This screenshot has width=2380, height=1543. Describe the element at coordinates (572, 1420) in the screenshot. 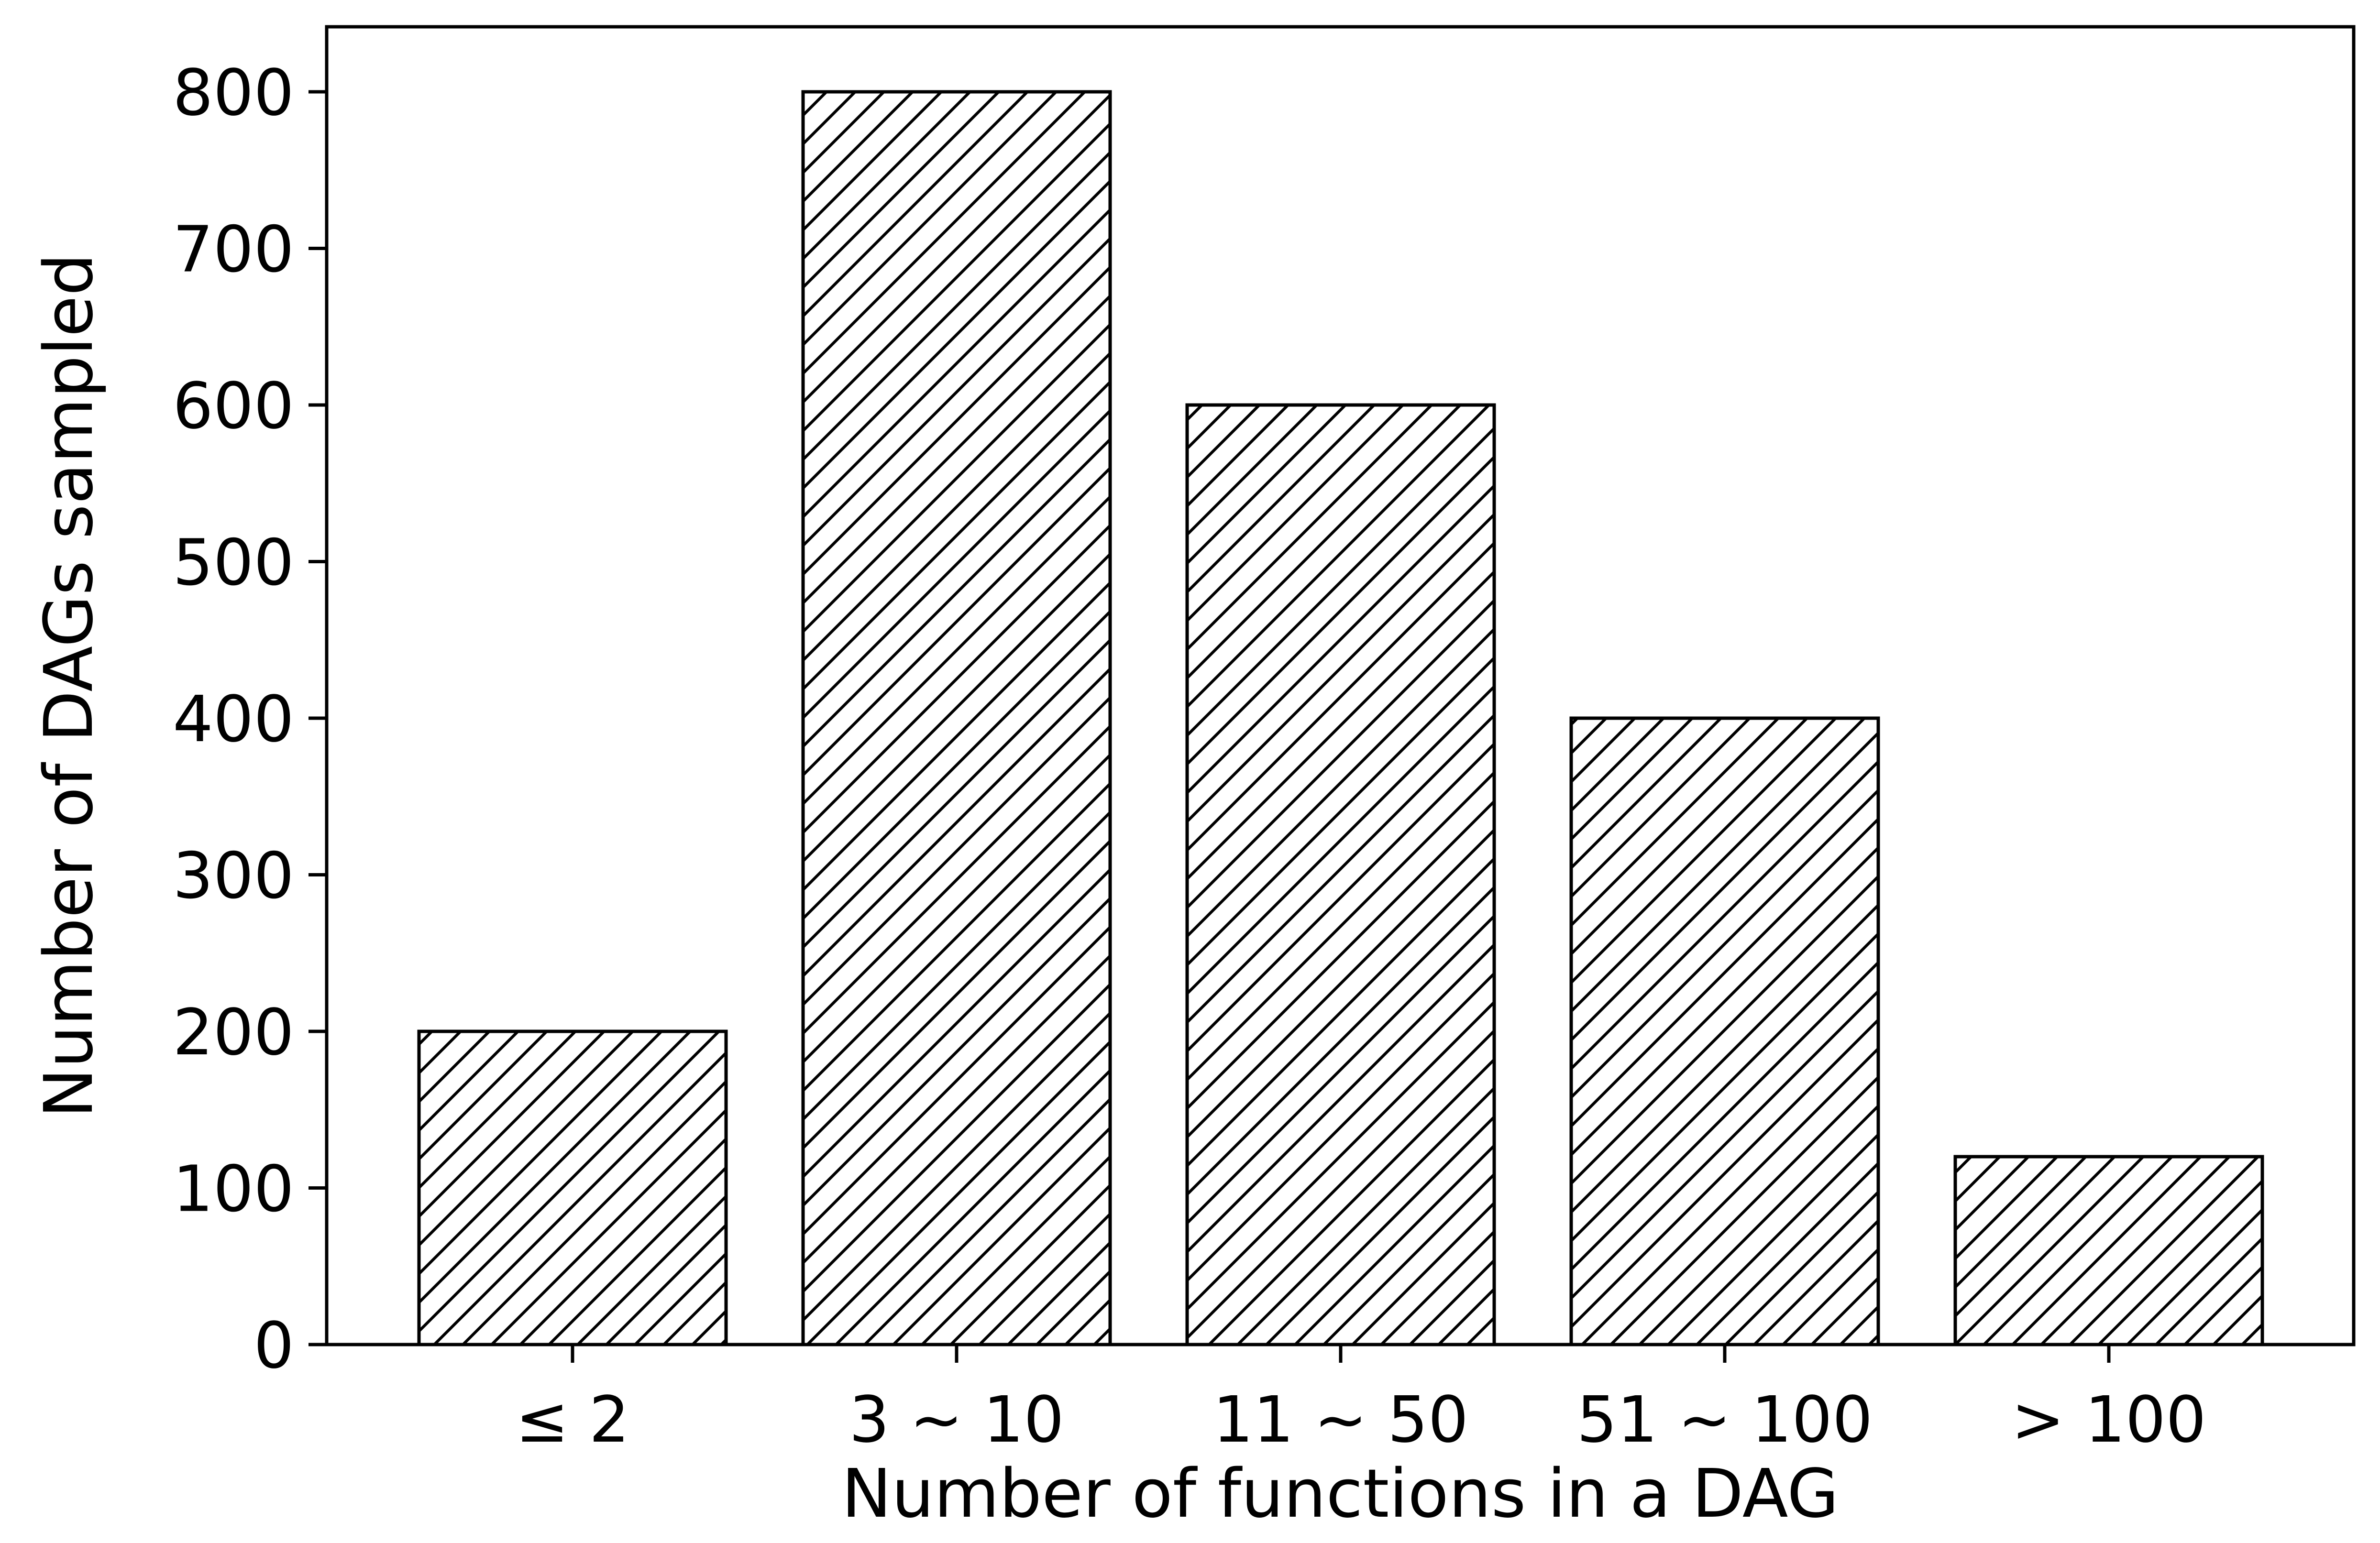

I see `x-tick-label: ≤ 2` at that location.